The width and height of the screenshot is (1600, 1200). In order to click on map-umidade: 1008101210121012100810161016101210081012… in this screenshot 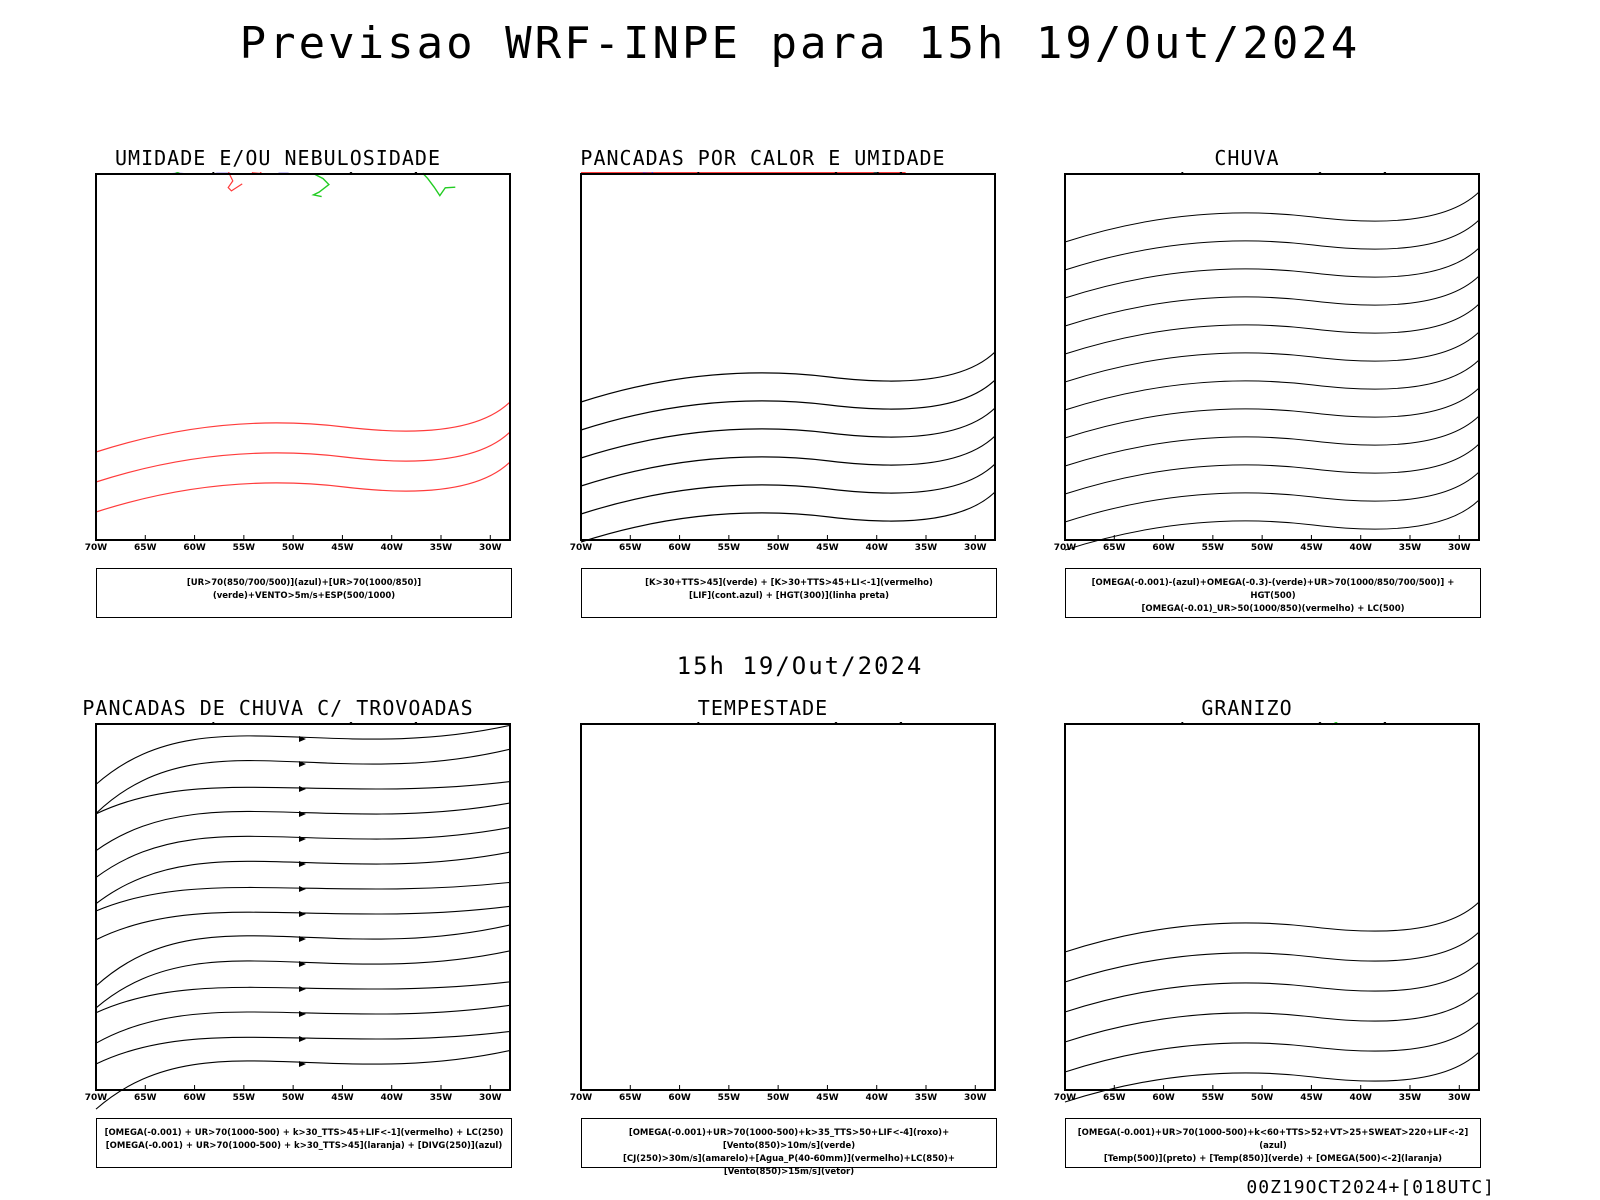, I will do `click(298, 362)`.